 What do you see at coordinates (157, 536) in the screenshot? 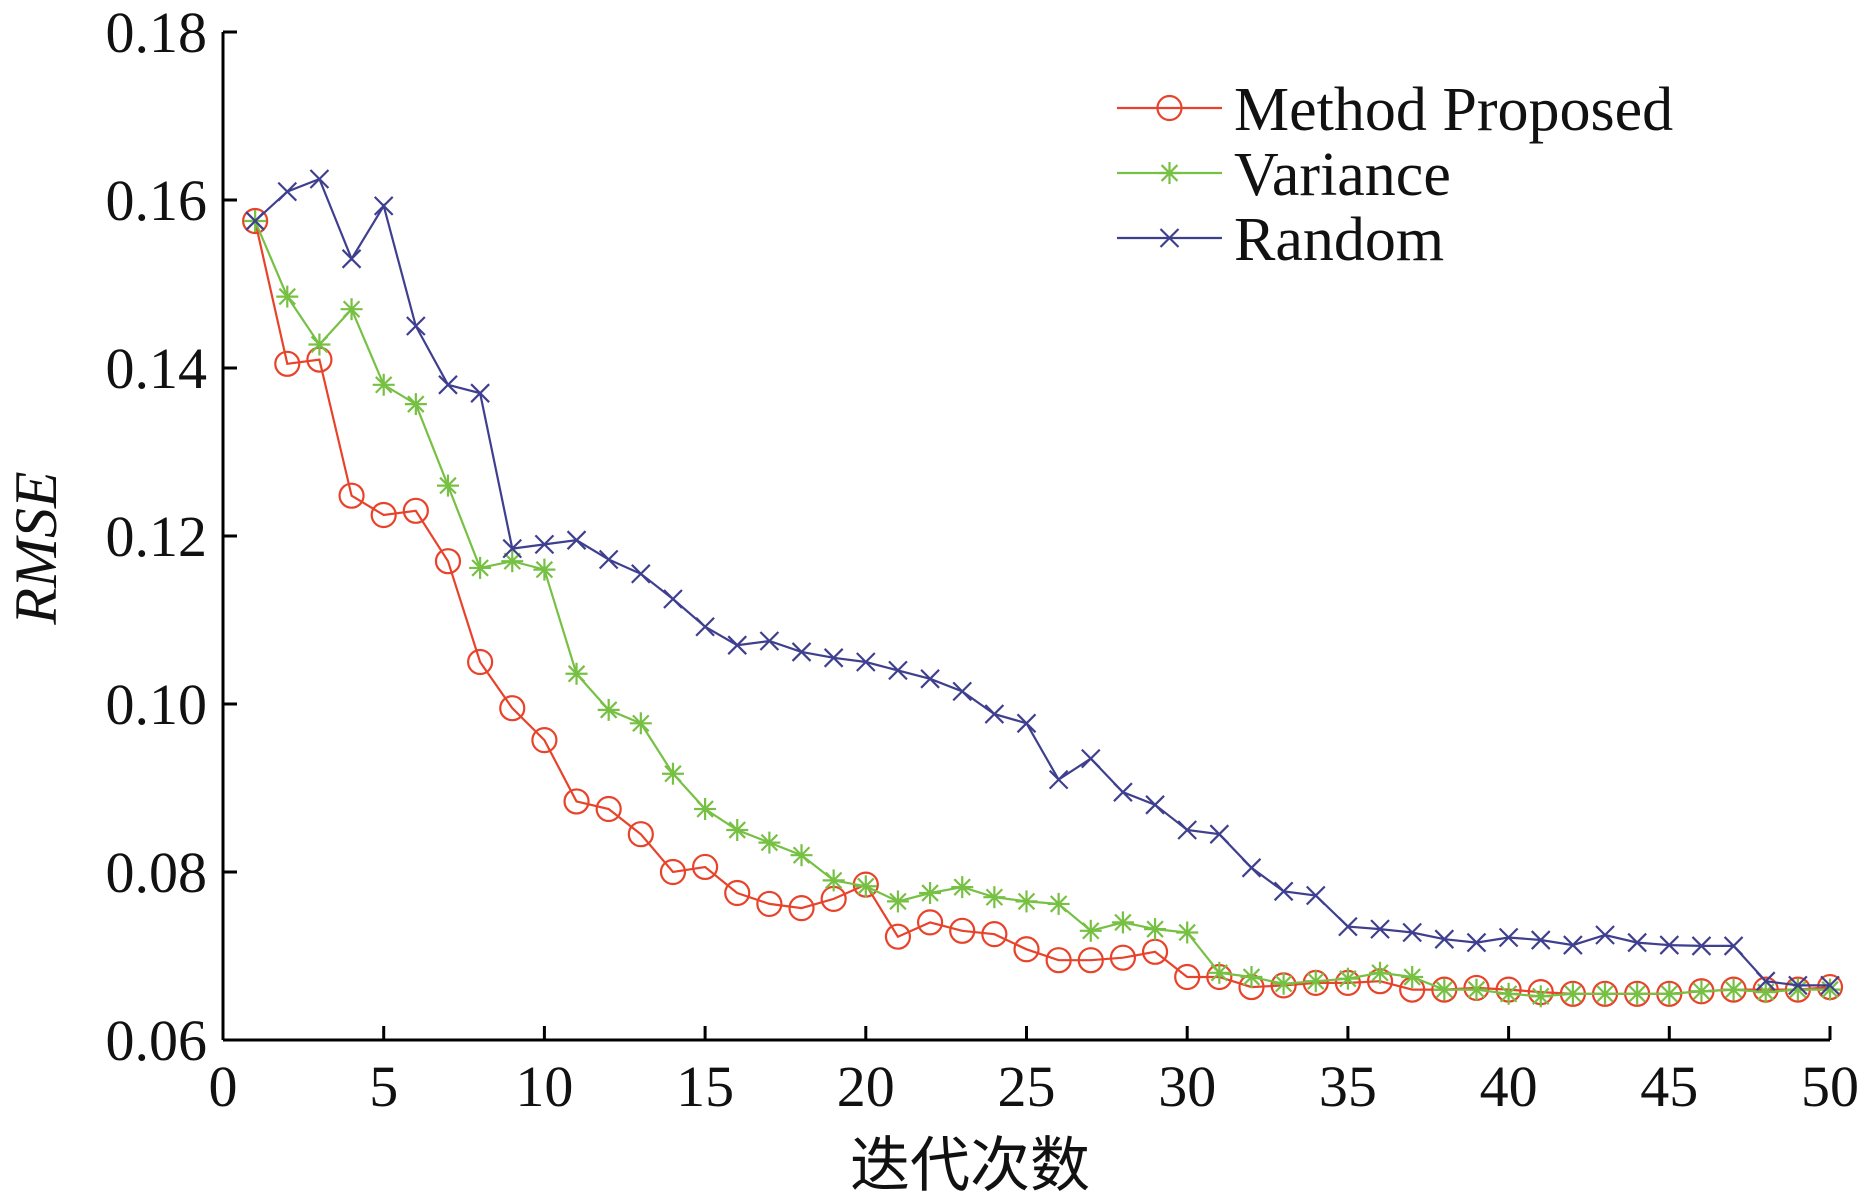
I see `y-tick-label: 0.12` at bounding box center [157, 536].